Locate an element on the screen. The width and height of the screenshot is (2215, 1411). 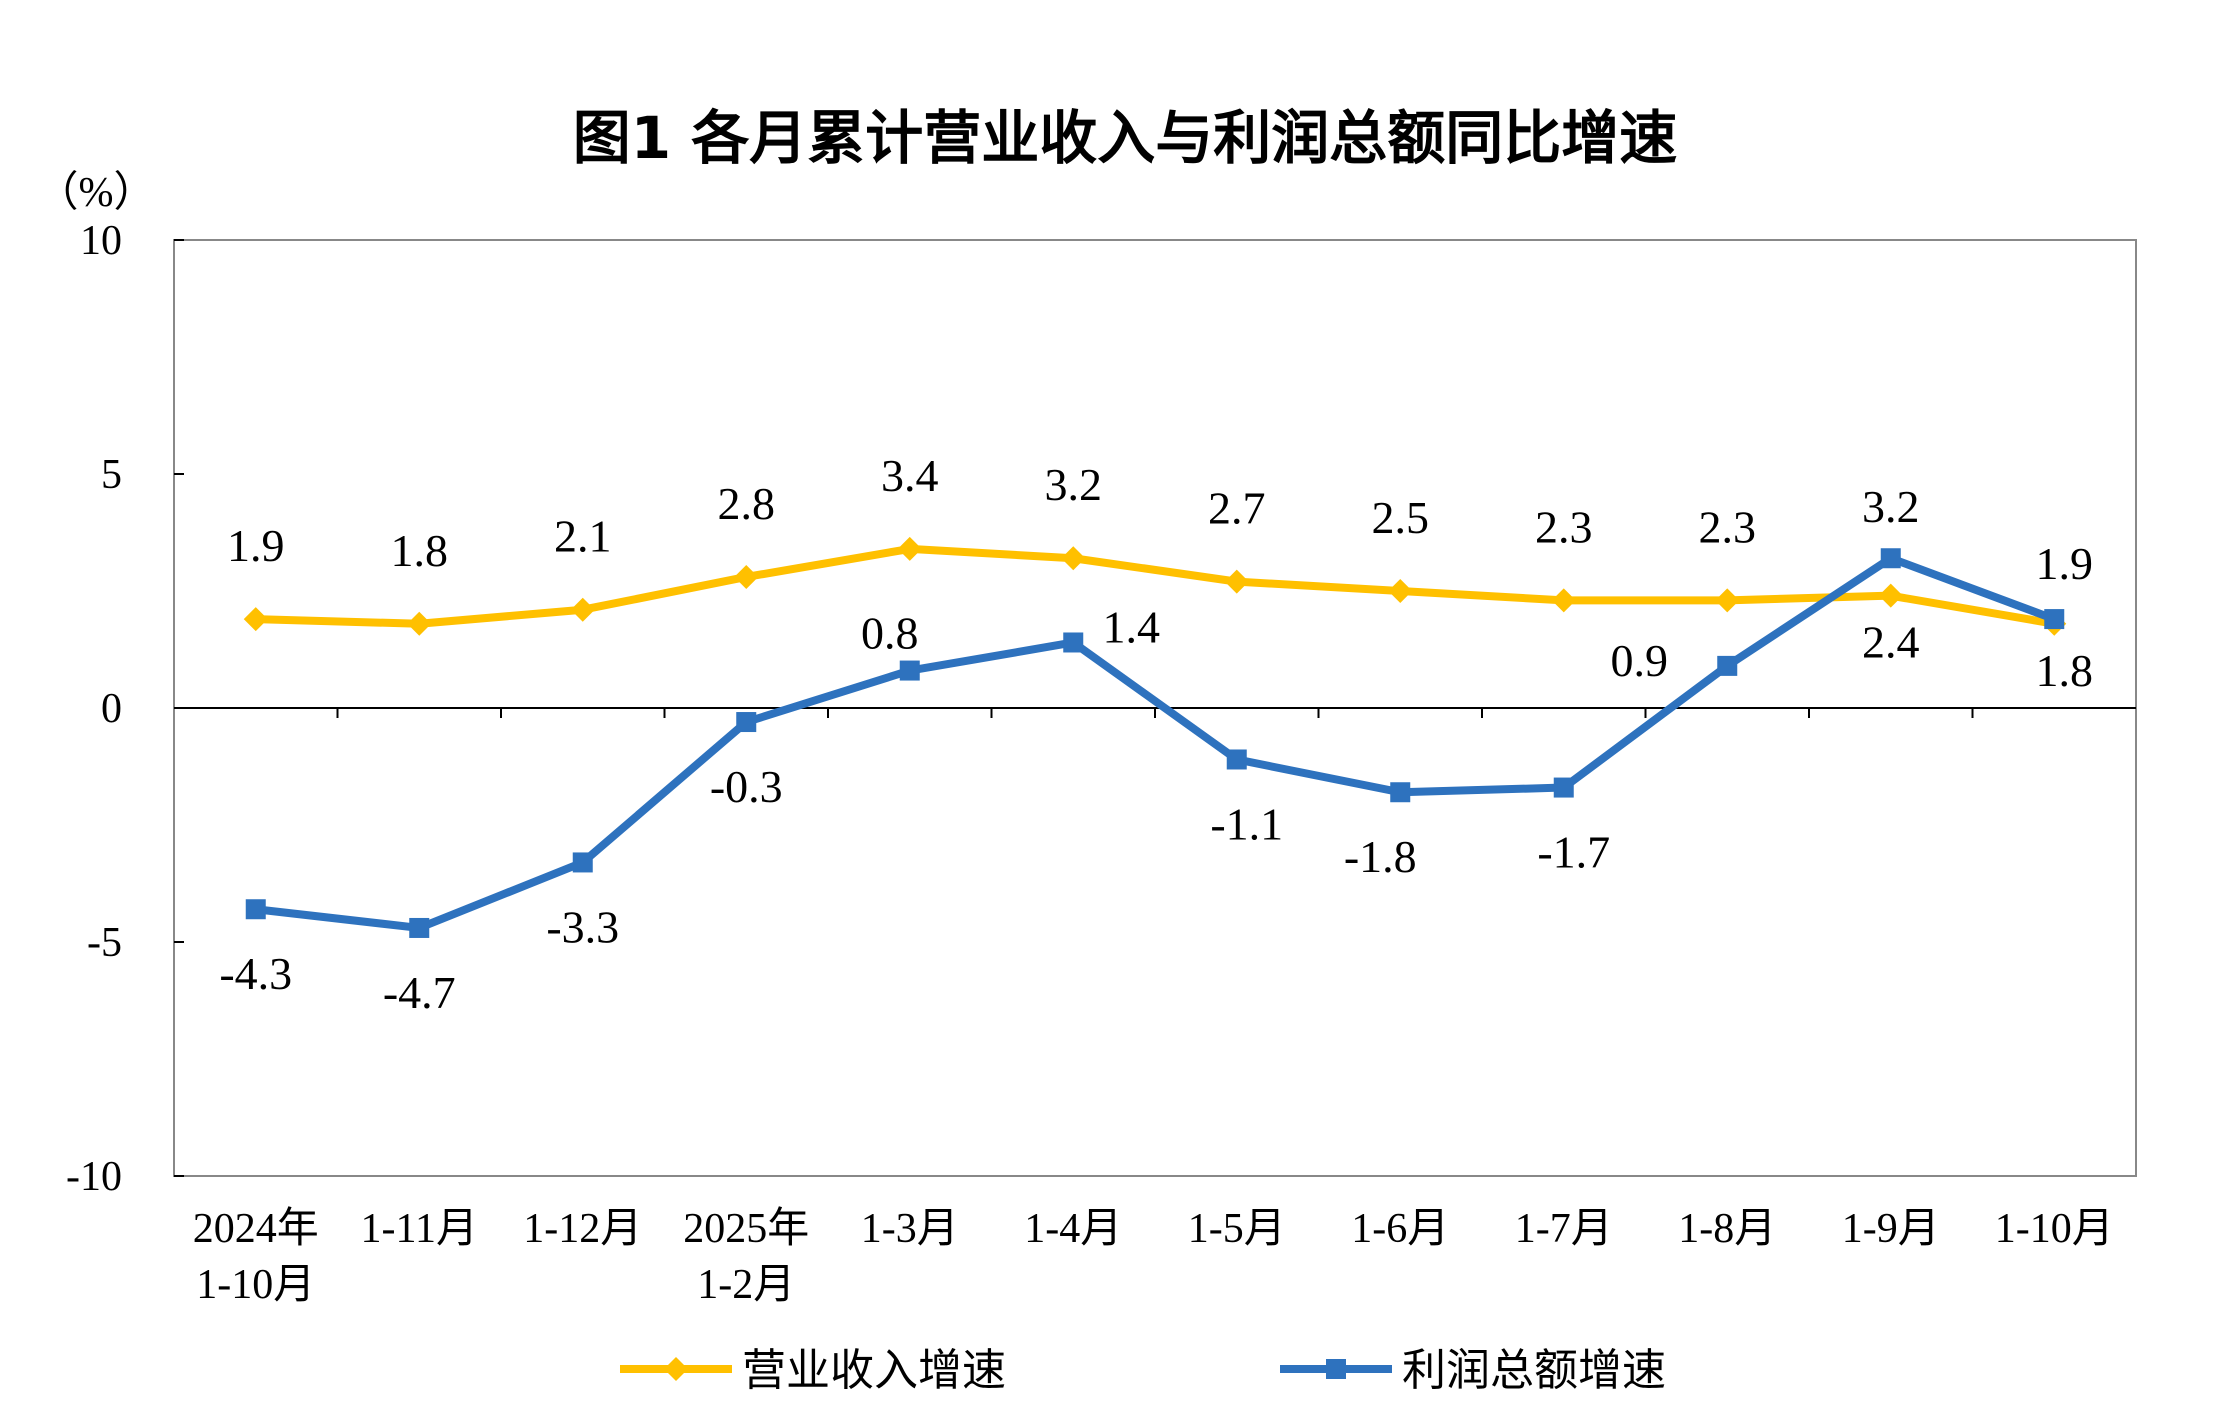
chart-title: 图1 各月累计营业收入与利润总额同比增速 is located at coordinates (1125, 138).